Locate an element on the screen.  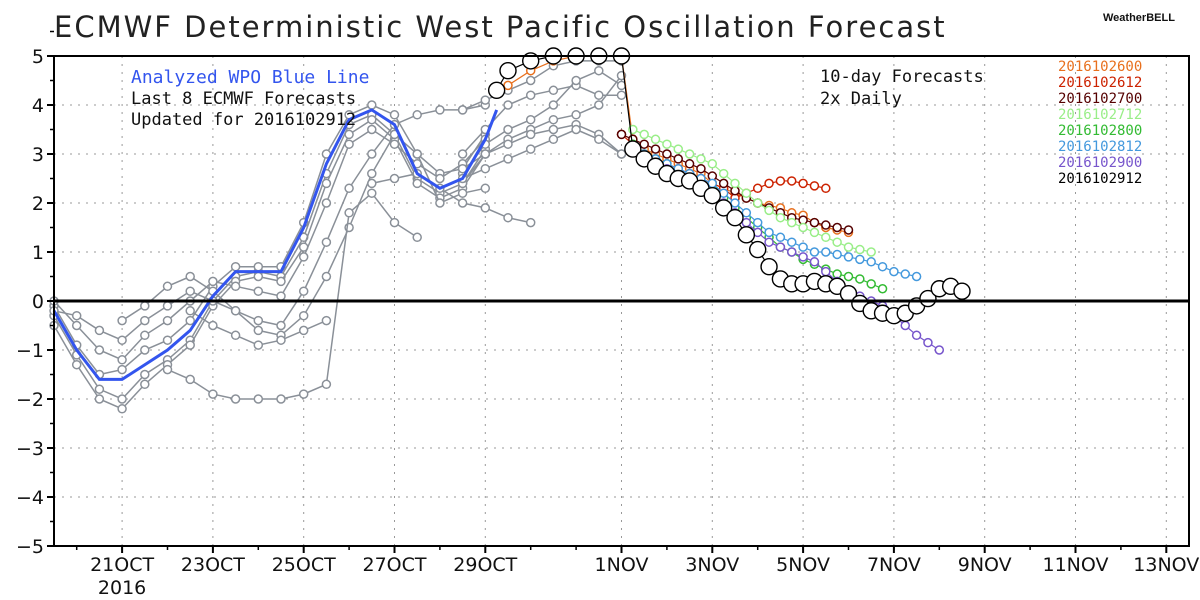
y-tick-label: −5 is located at coordinates (30, 547).